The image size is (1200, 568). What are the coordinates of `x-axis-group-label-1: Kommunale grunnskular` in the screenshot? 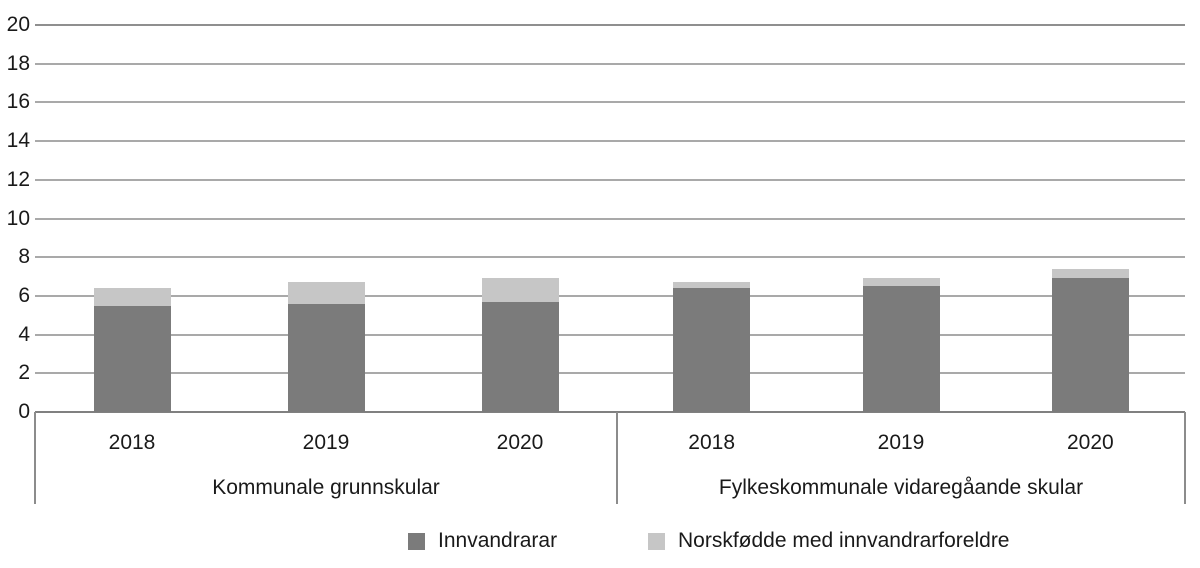 It's located at (326, 487).